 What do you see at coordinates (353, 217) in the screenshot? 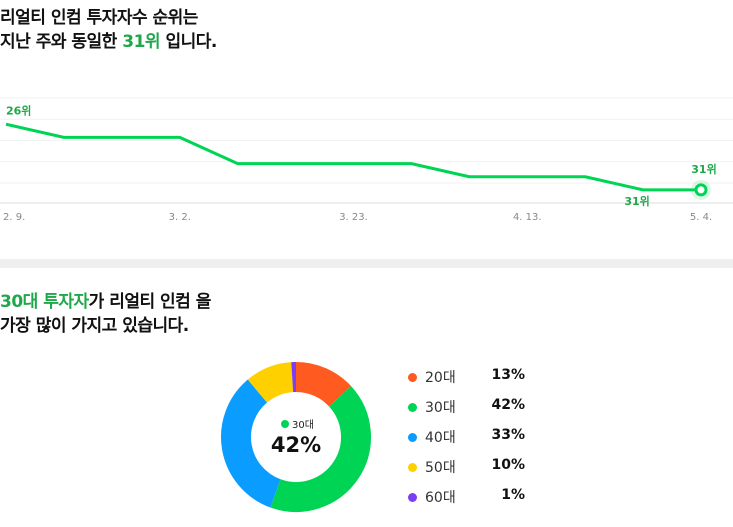
I see `x-tick-label: 3. 23.` at bounding box center [353, 217].